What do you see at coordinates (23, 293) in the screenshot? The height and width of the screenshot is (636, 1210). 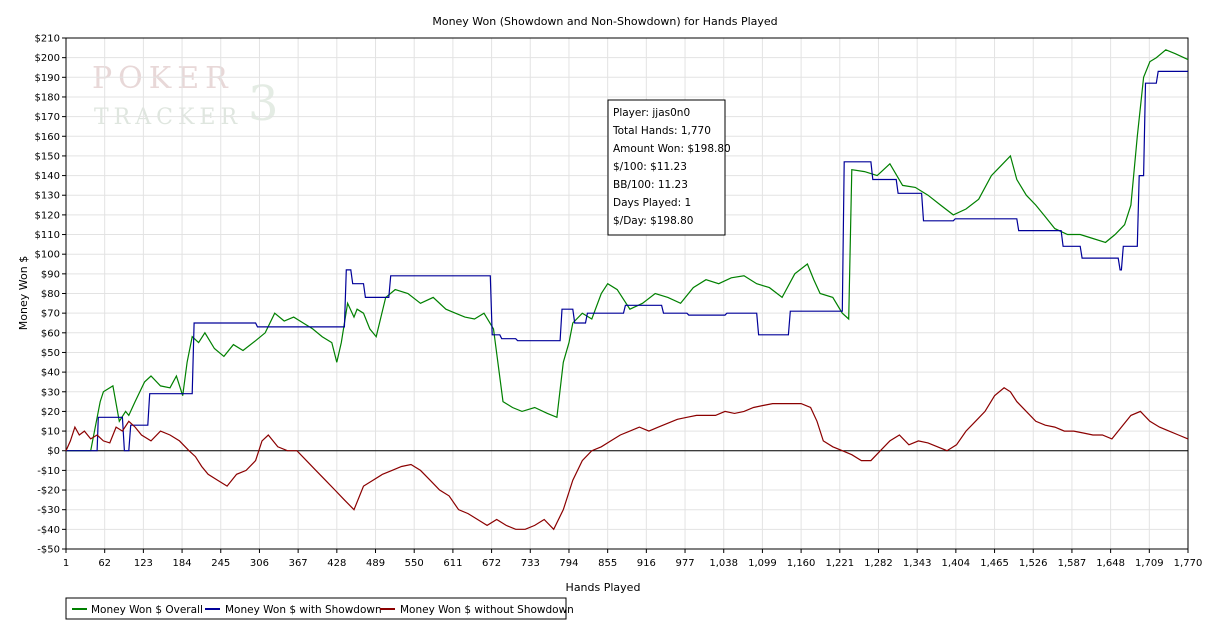 I see `y-axis-title: Money Won $` at bounding box center [23, 293].